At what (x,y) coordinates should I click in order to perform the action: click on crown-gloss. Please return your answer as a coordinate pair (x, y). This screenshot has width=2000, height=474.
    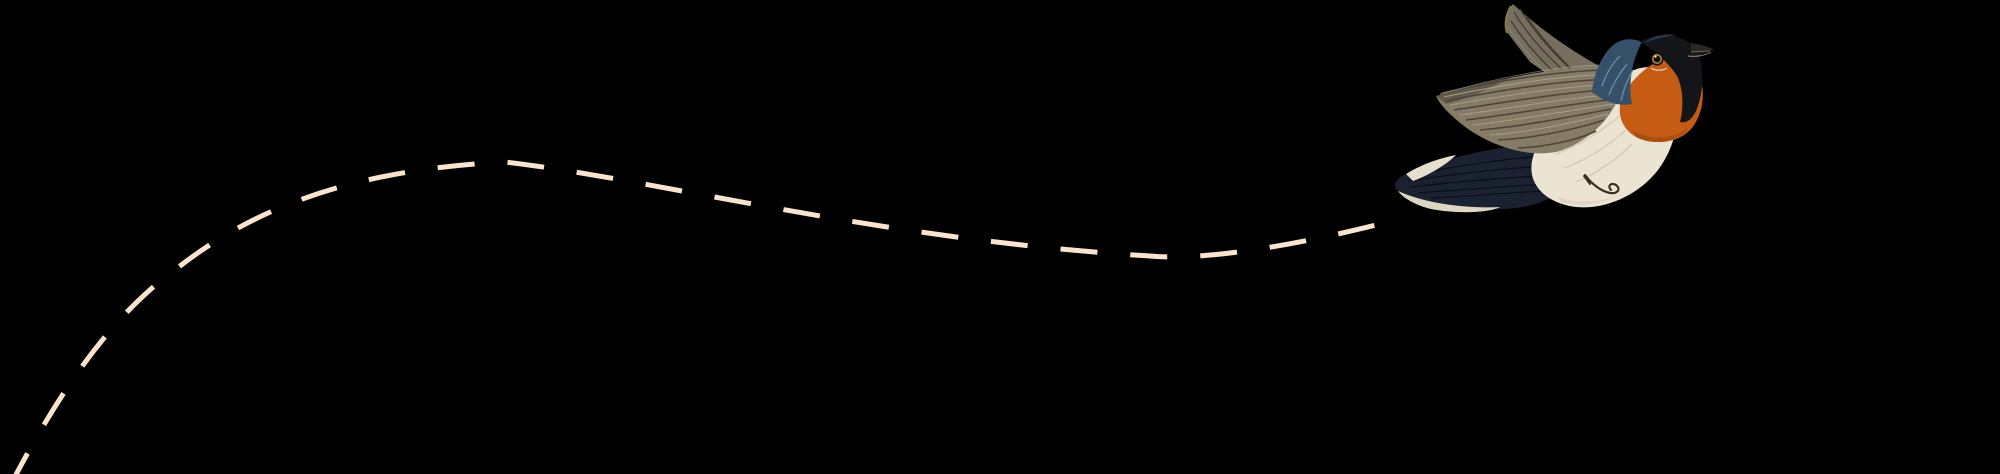
    Looking at the image, I should click on (1660, 38).